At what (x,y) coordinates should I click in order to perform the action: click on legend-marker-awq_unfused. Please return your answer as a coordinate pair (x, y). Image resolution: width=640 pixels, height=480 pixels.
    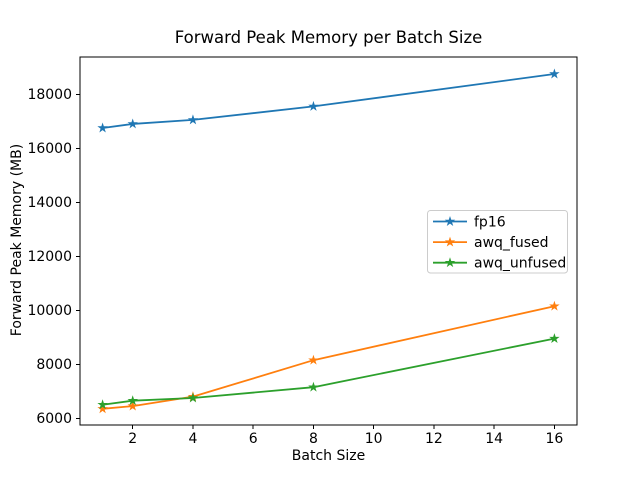
    Looking at the image, I should click on (450, 262).